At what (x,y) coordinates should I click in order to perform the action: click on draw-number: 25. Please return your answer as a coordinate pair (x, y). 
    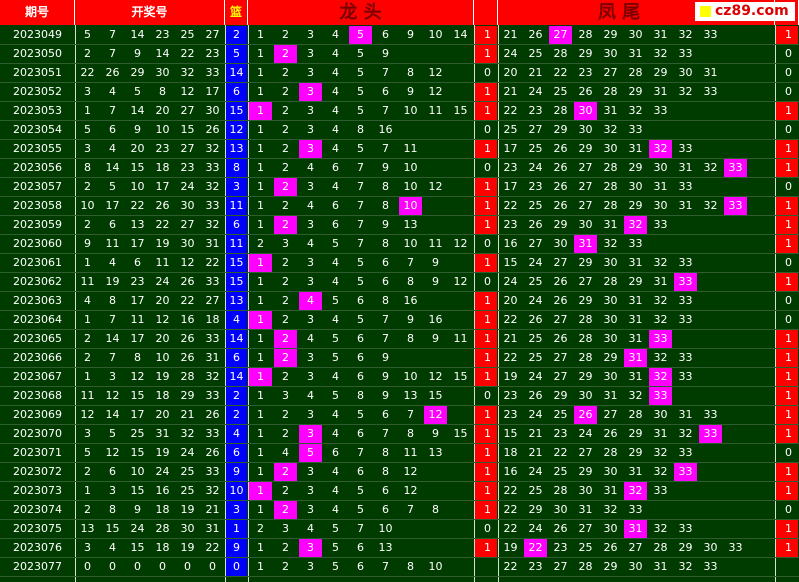
    Looking at the image, I should click on (187, 471).